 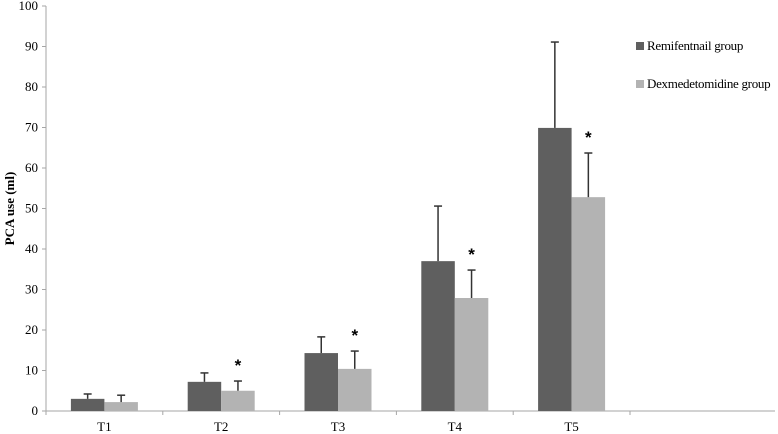 What do you see at coordinates (555, 269) in the screenshot?
I see `bar-T5-remifentanil` at bounding box center [555, 269].